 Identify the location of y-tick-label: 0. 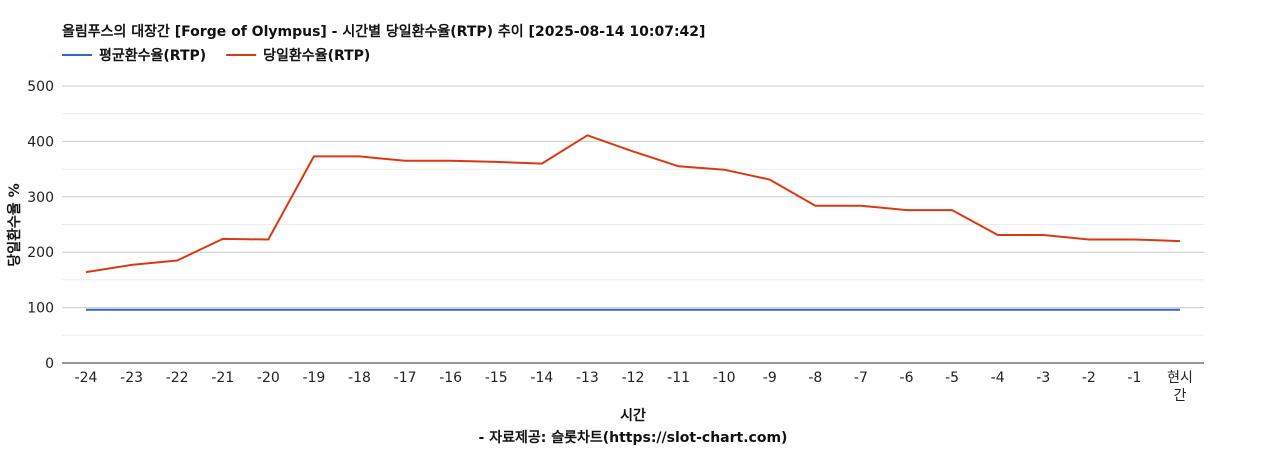
(49, 364).